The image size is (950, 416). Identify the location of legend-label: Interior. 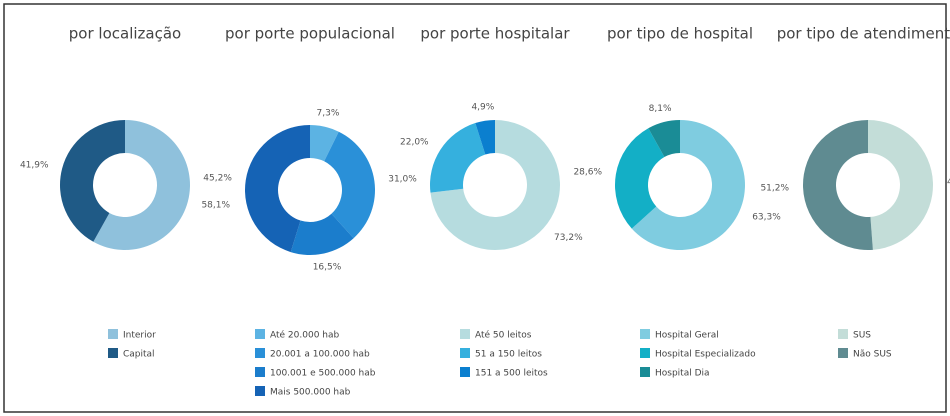
(139, 336).